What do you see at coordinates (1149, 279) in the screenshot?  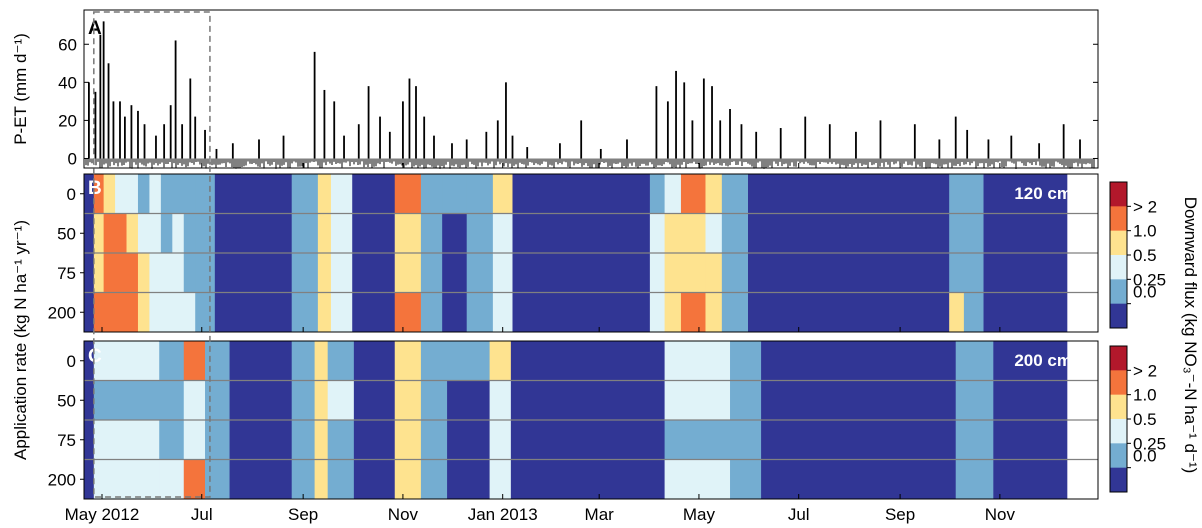 I see `colorbar-120cm-tick-label: 0.25` at bounding box center [1149, 279].